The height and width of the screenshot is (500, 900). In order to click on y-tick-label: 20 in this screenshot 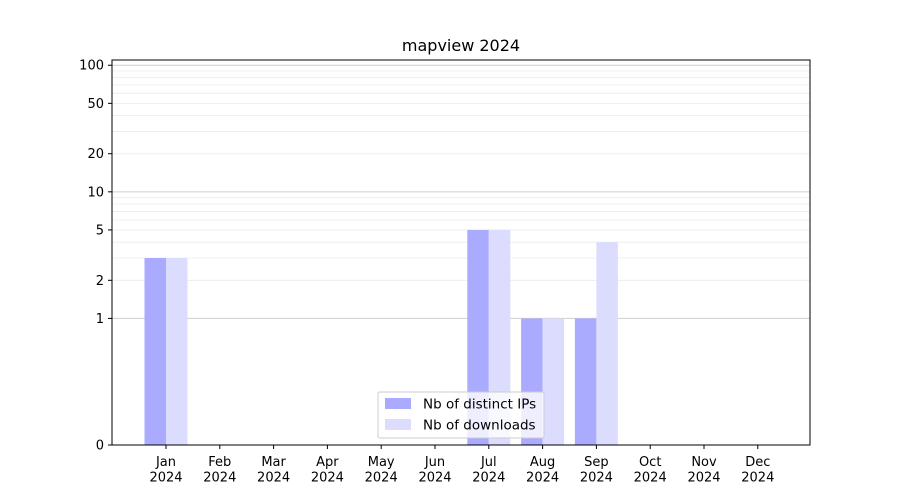, I will do `click(95, 154)`.